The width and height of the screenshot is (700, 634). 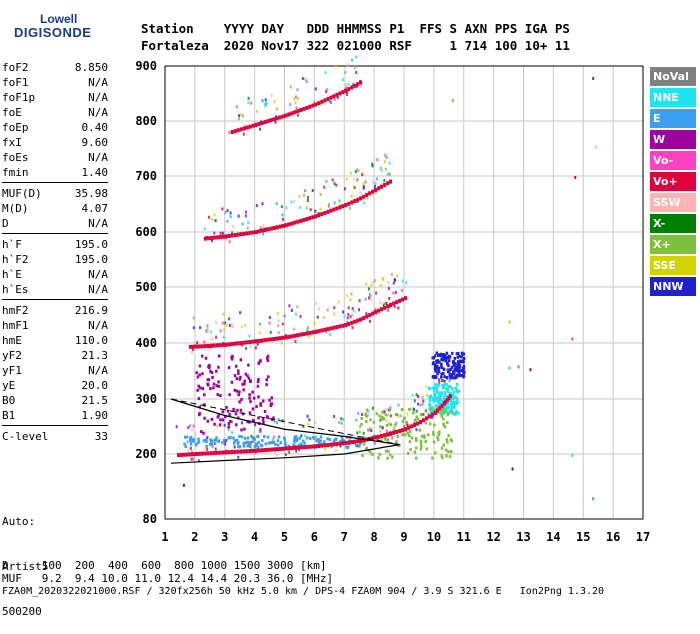 I want to click on param-row: D N/A, so click(x=55, y=223).